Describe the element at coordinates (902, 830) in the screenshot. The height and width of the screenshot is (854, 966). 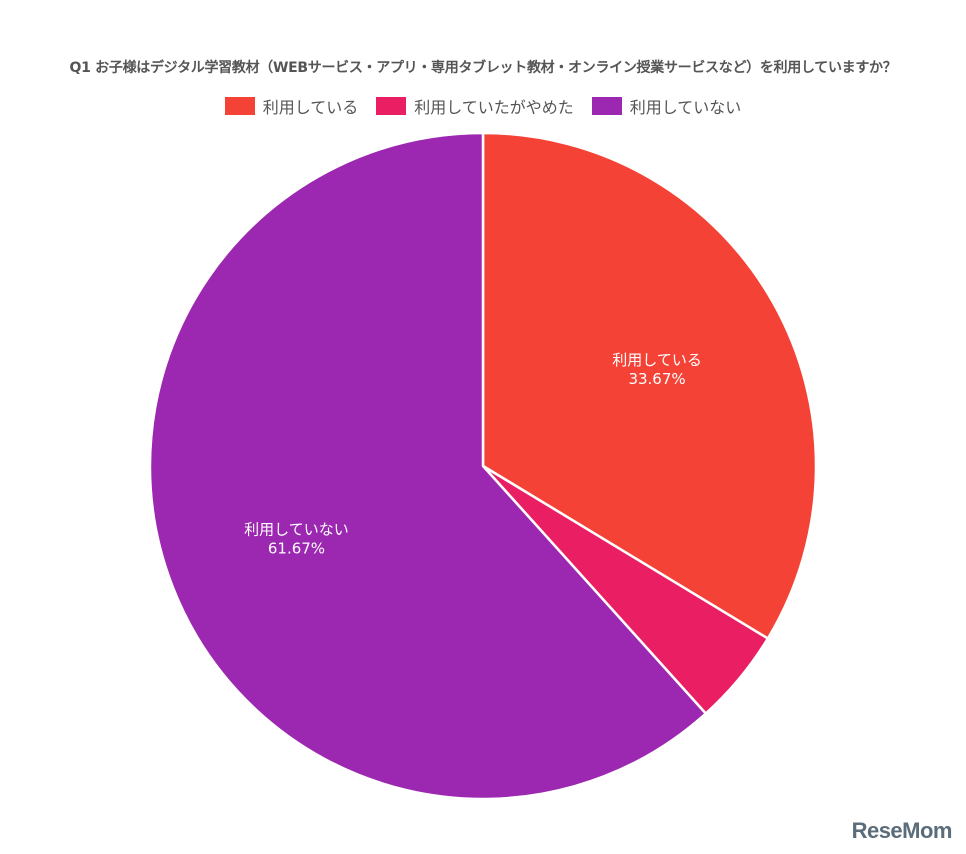
I see `resemom-watermark: ReseMom` at that location.